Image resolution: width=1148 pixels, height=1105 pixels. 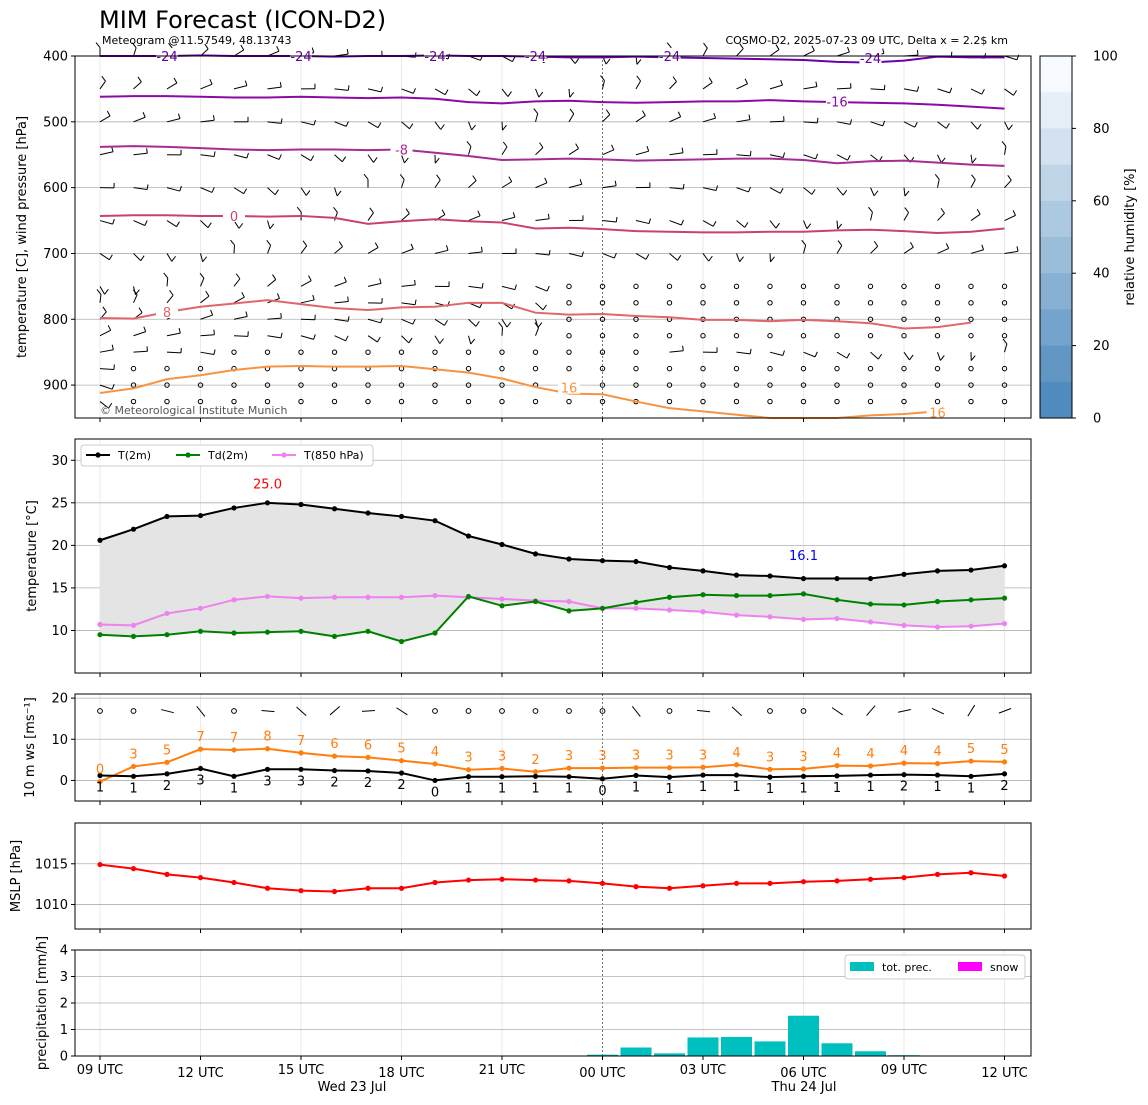 I want to click on legend-swatch, so click(x=862, y=966).